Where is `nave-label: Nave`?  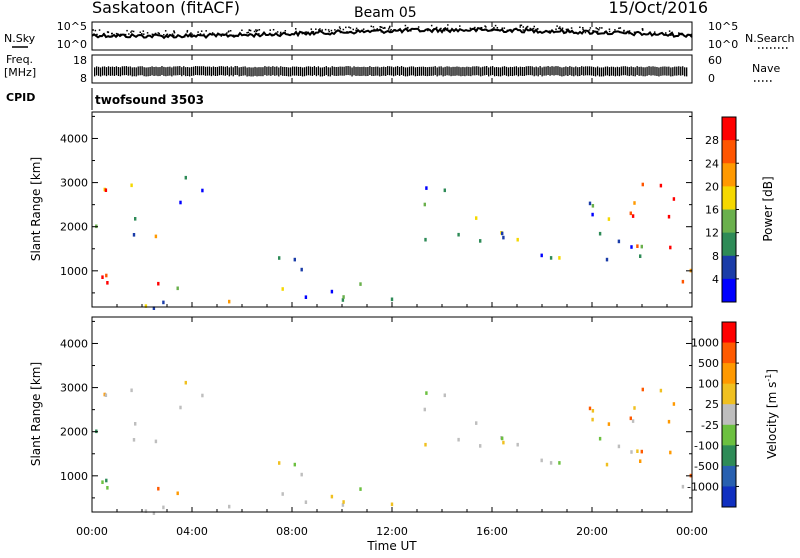 nave-label: Nave is located at coordinates (766, 68).